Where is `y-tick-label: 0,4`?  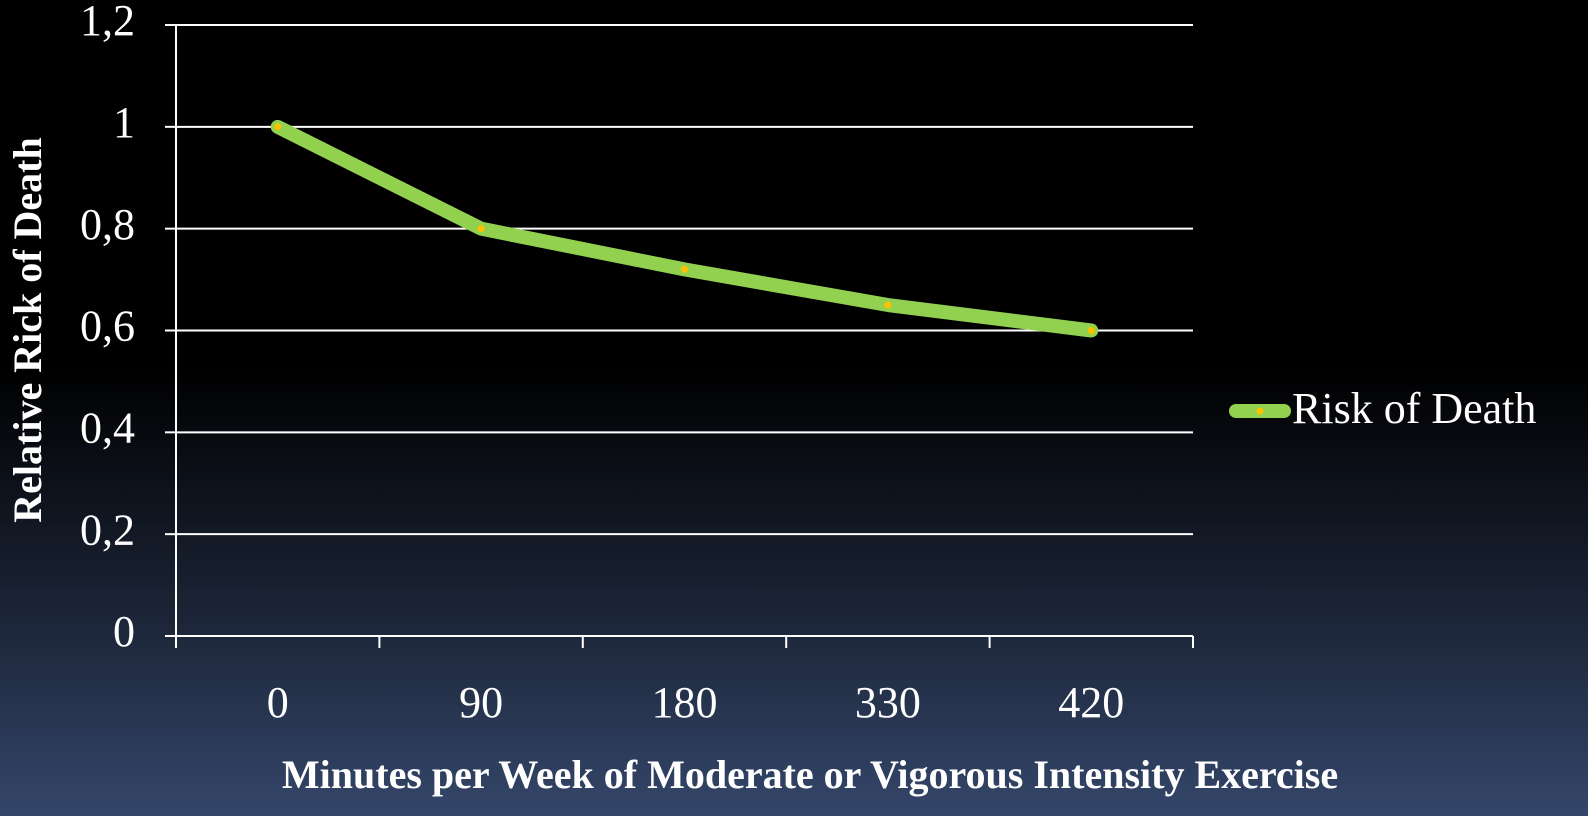 y-tick-label: 0,4 is located at coordinates (107, 427).